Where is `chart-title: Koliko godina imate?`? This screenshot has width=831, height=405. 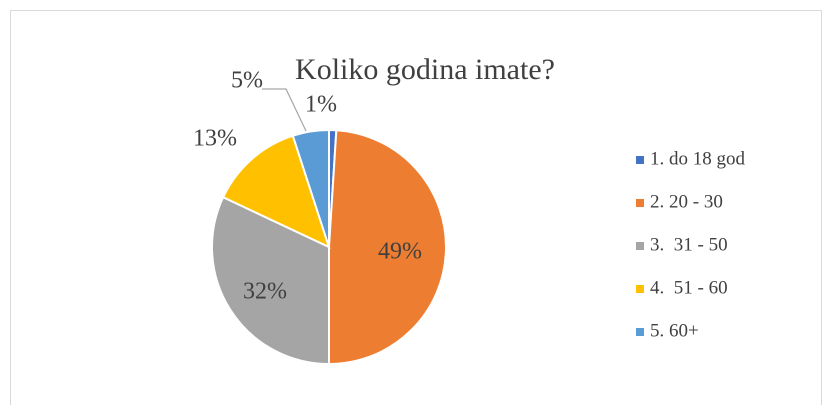
chart-title: Koliko godina imate? is located at coordinates (425, 69).